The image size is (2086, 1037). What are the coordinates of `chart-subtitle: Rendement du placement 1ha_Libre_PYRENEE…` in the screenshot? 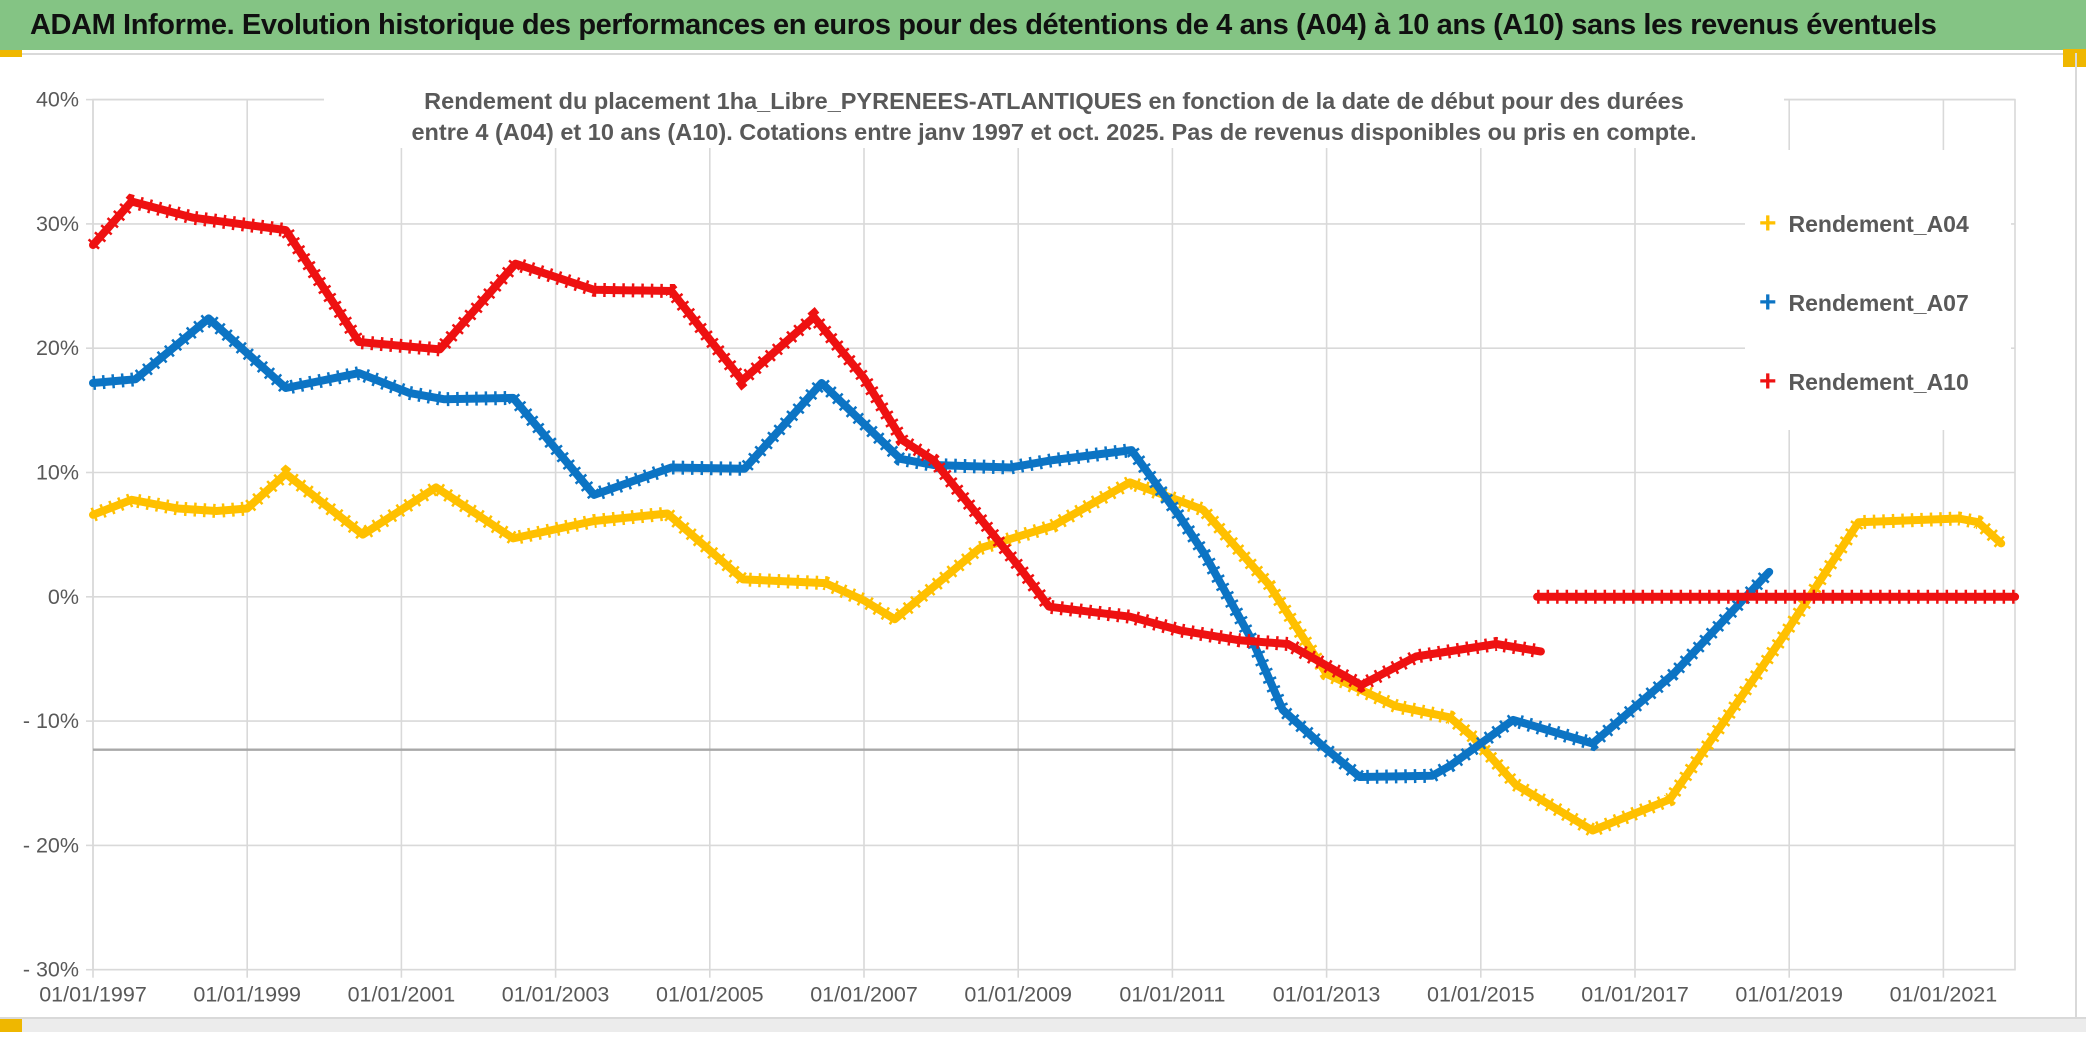 It's located at (1054, 117).